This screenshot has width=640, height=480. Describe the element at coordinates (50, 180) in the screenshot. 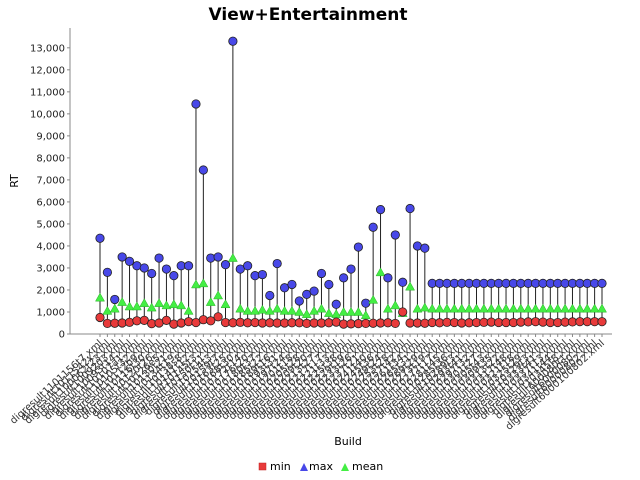

I see `y-tick-label: 7,000` at that location.